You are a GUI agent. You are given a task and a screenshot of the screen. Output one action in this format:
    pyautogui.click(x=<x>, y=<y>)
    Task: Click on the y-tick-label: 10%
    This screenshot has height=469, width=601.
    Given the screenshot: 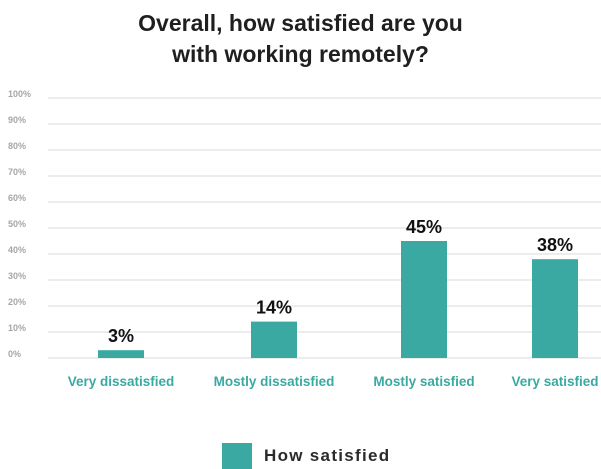 What is the action you would take?
    pyautogui.click(x=17, y=328)
    